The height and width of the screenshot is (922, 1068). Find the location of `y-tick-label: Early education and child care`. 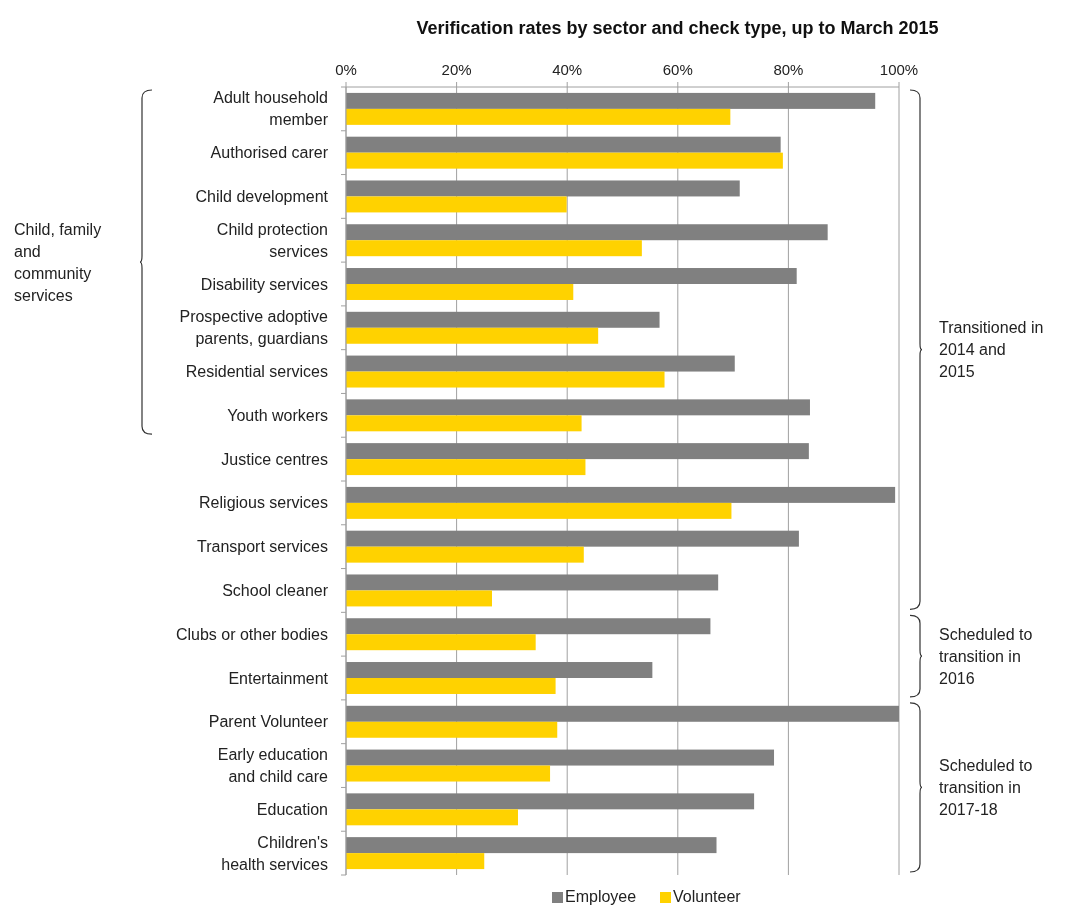

y-tick-label: Early education and child care is located at coordinates (273, 766).